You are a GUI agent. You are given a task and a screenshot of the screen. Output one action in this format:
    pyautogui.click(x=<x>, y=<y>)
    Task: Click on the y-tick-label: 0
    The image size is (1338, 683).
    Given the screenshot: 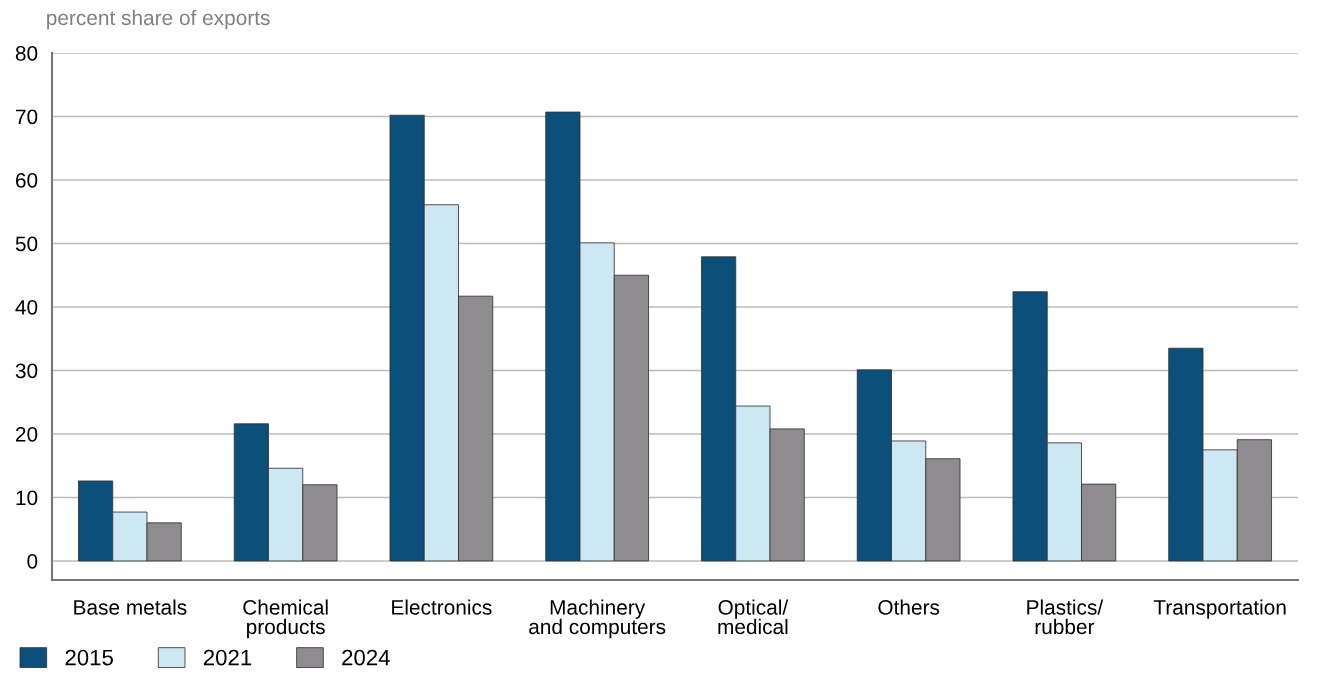 What is the action you would take?
    pyautogui.click(x=32, y=561)
    